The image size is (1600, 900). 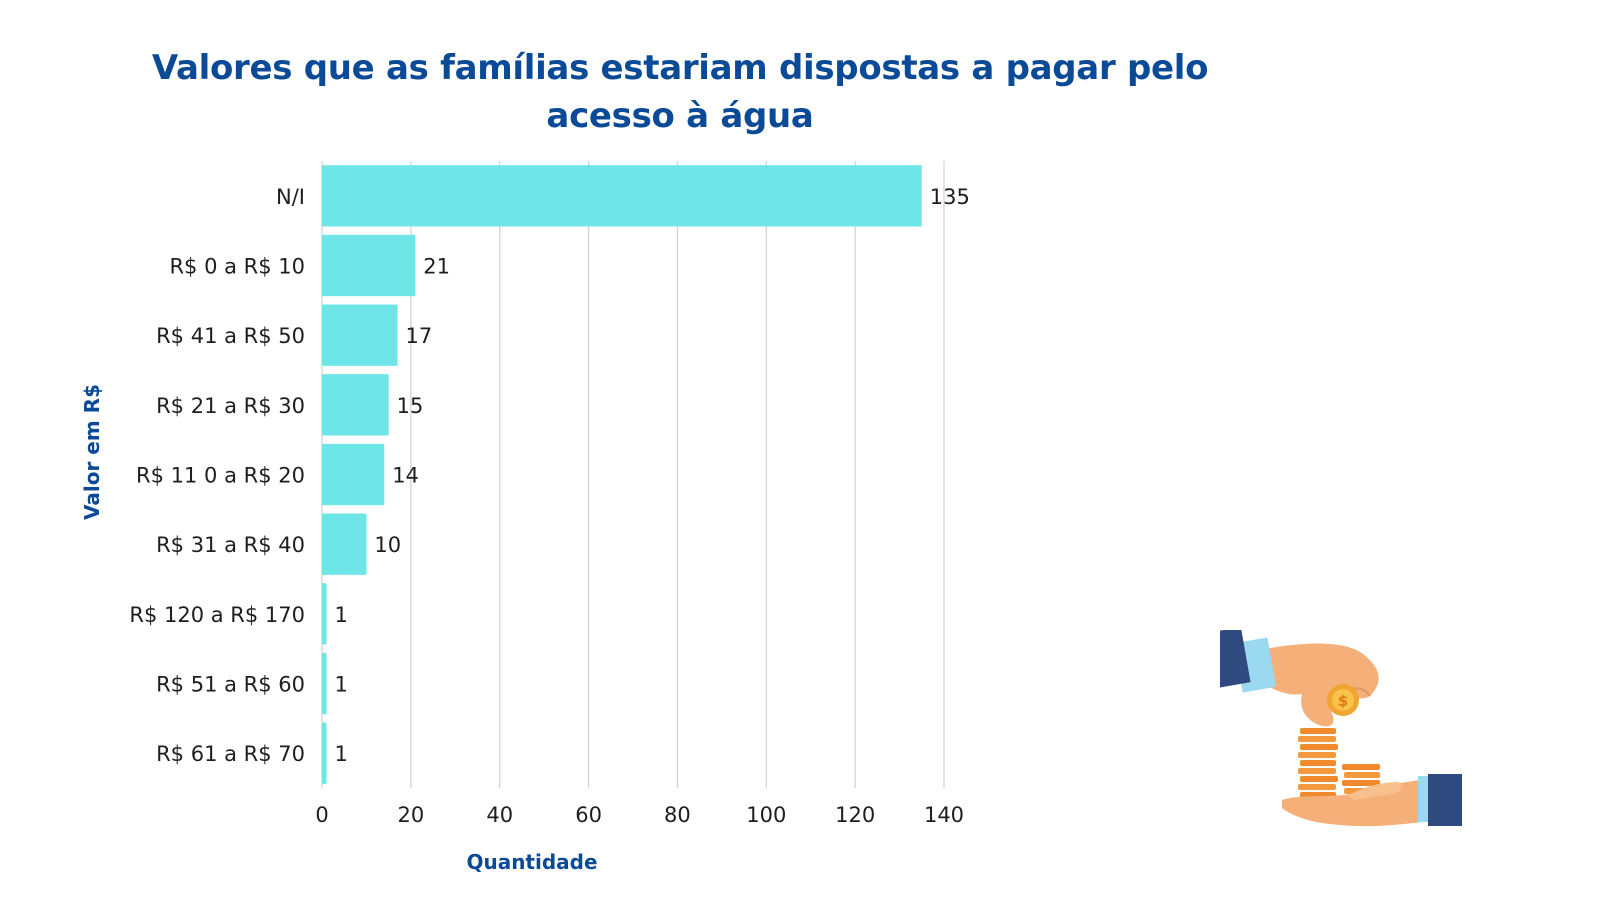 I want to click on x-tick-label: 0, so click(x=321, y=815).